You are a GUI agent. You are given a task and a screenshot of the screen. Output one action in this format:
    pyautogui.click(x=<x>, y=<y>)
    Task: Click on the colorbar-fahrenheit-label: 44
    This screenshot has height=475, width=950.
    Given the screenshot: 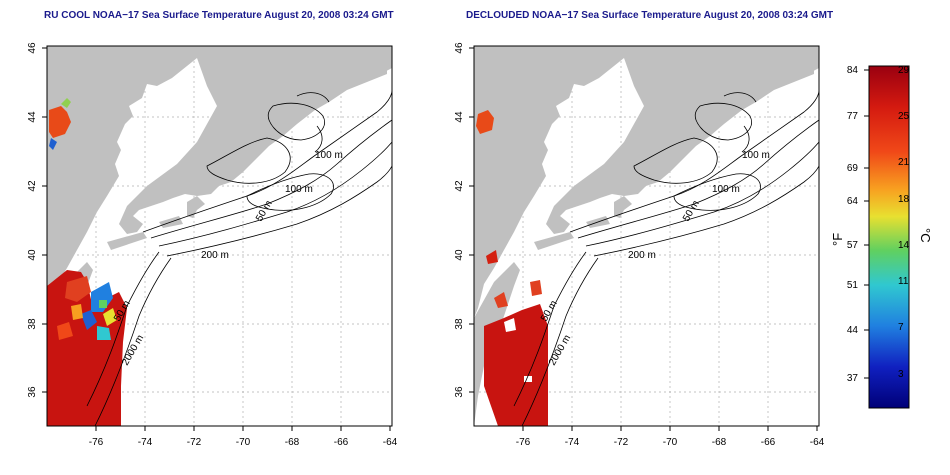 What is the action you would take?
    pyautogui.click(x=853, y=330)
    